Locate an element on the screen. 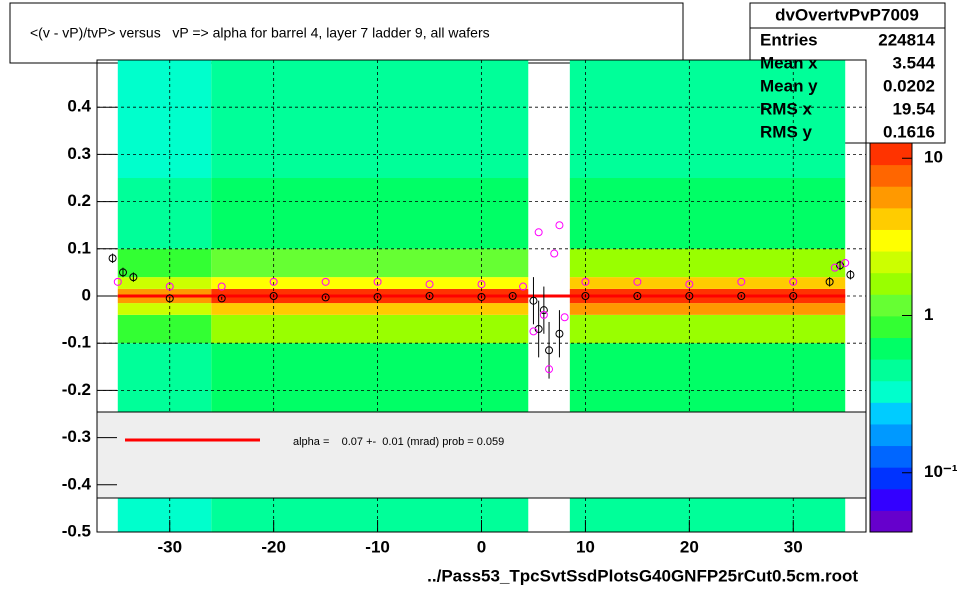  stats-label: Mean y is located at coordinates (789, 85).